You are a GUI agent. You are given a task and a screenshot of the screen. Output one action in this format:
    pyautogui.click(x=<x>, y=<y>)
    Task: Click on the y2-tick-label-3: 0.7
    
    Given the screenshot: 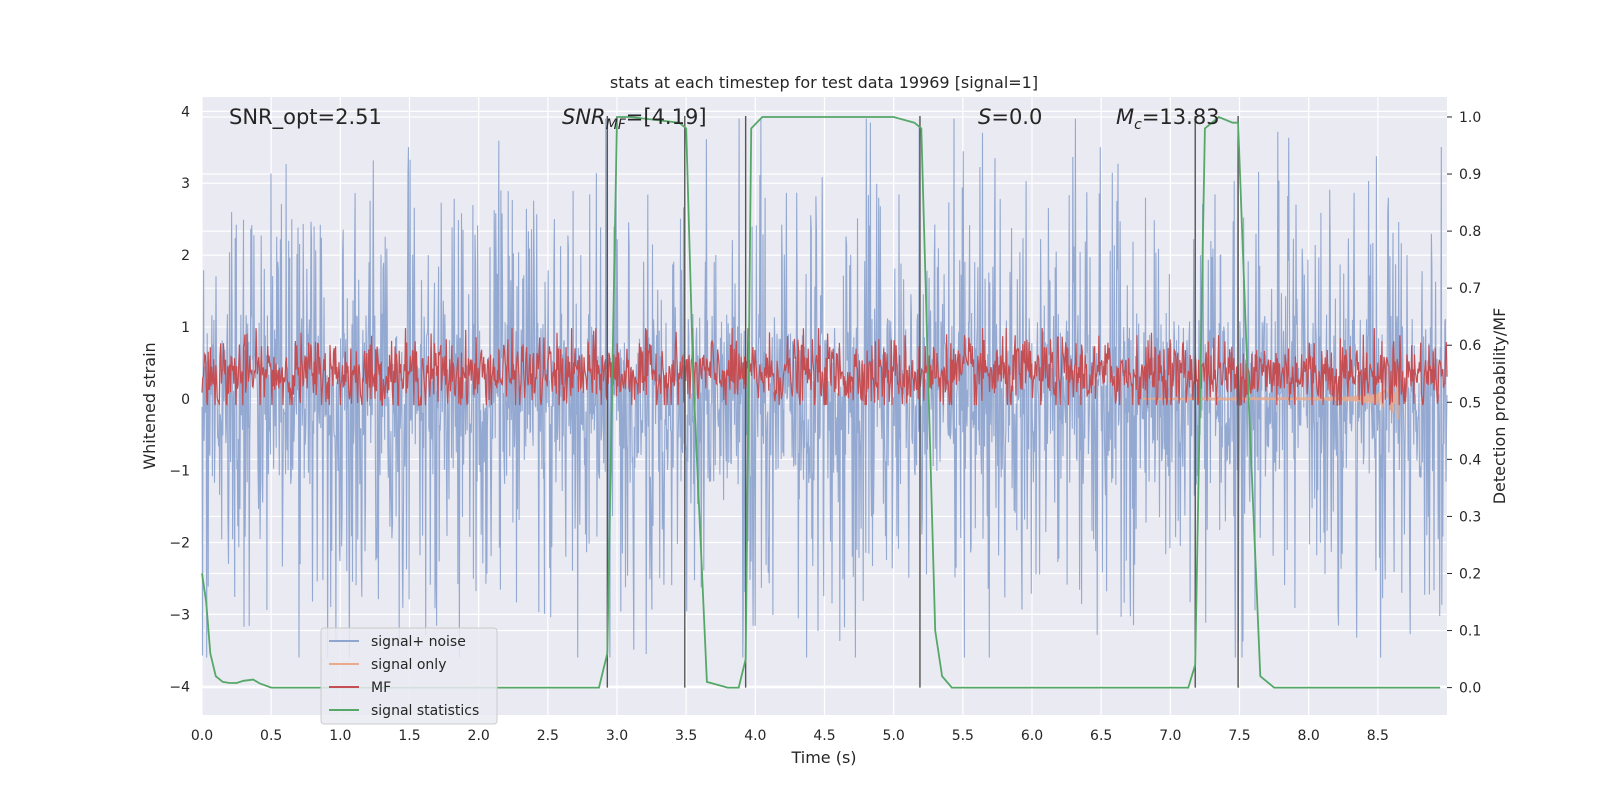 What is the action you would take?
    pyautogui.click(x=1470, y=289)
    